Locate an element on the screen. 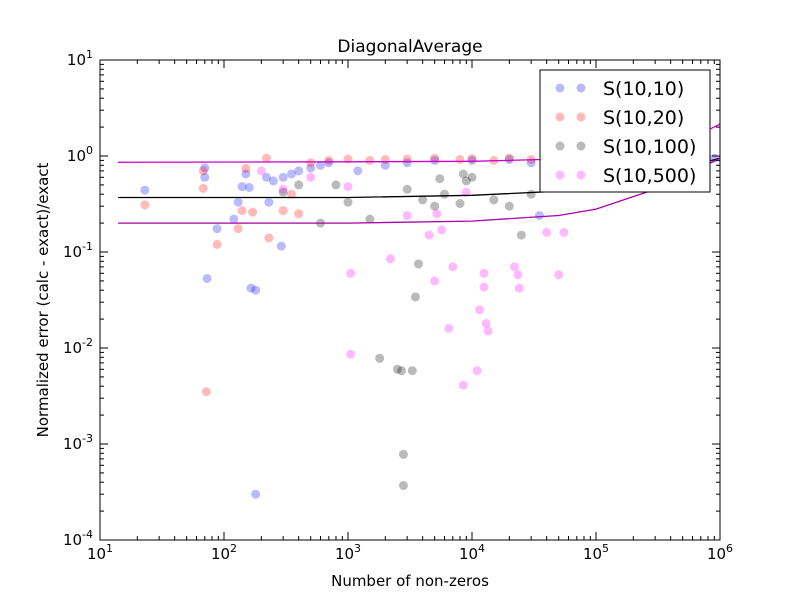 Image resolution: width=800 pixels, height=600 pixels. y-tick-label: 10⁻¹ is located at coordinates (78, 250).